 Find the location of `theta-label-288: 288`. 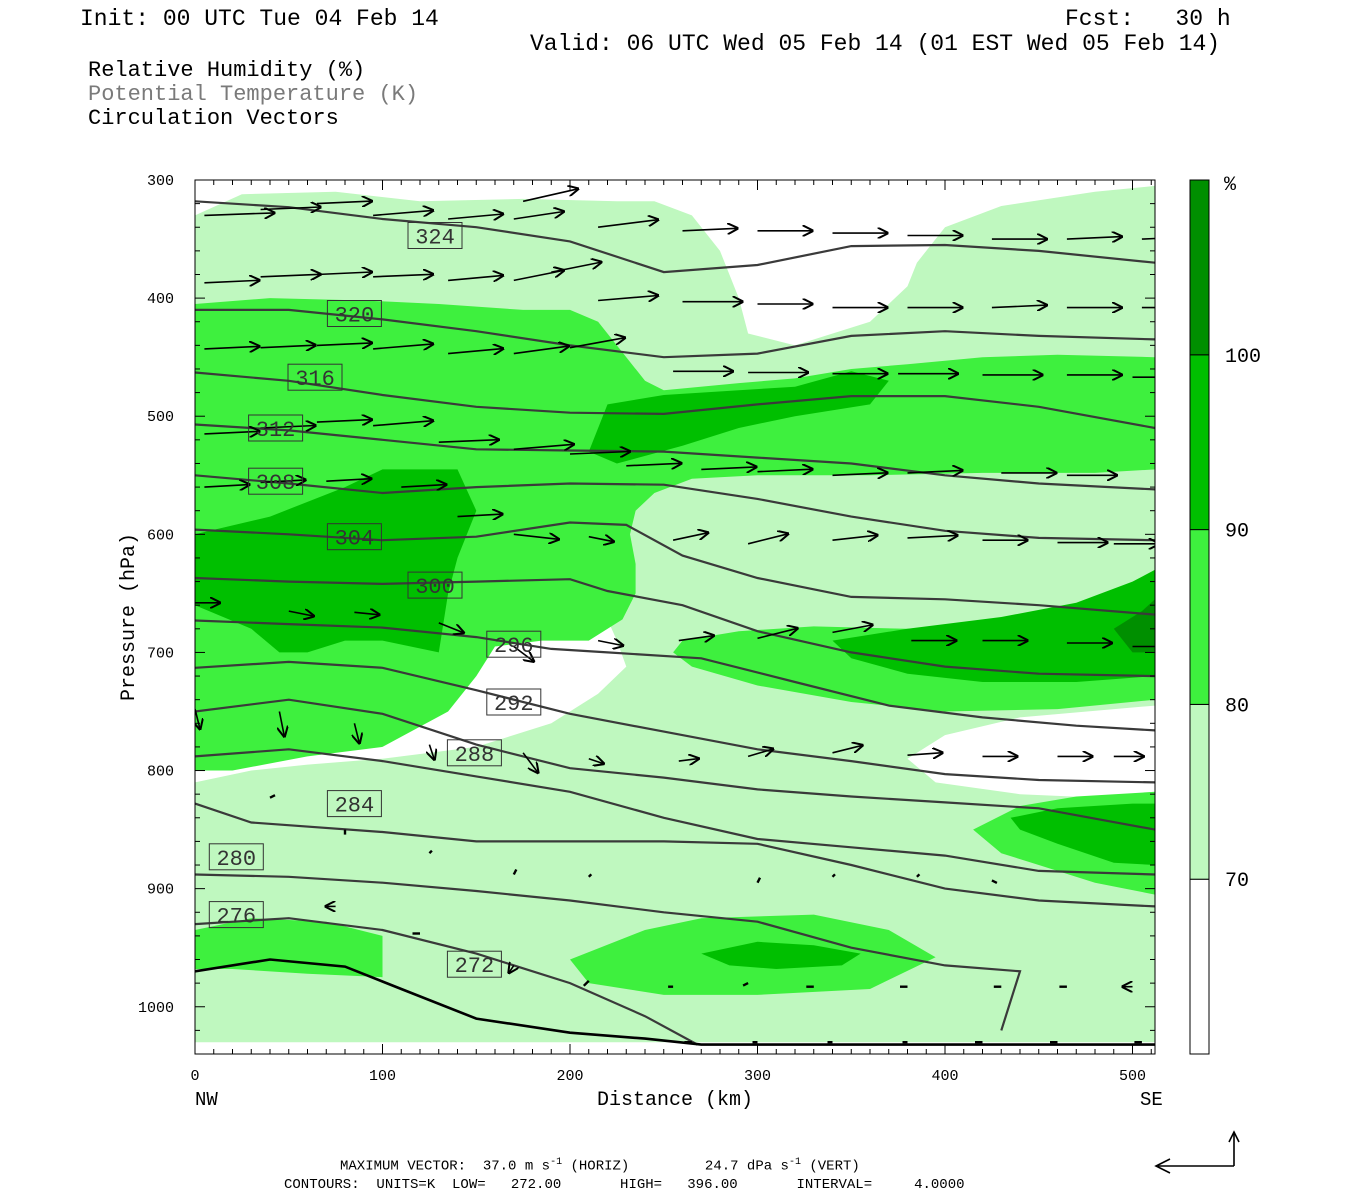

theta-label-288: 288 is located at coordinates (474, 753).